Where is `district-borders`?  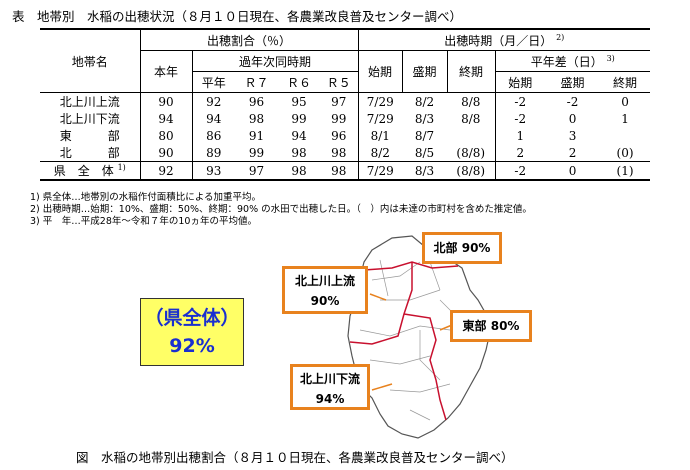 district-borders is located at coordinates (404, 341).